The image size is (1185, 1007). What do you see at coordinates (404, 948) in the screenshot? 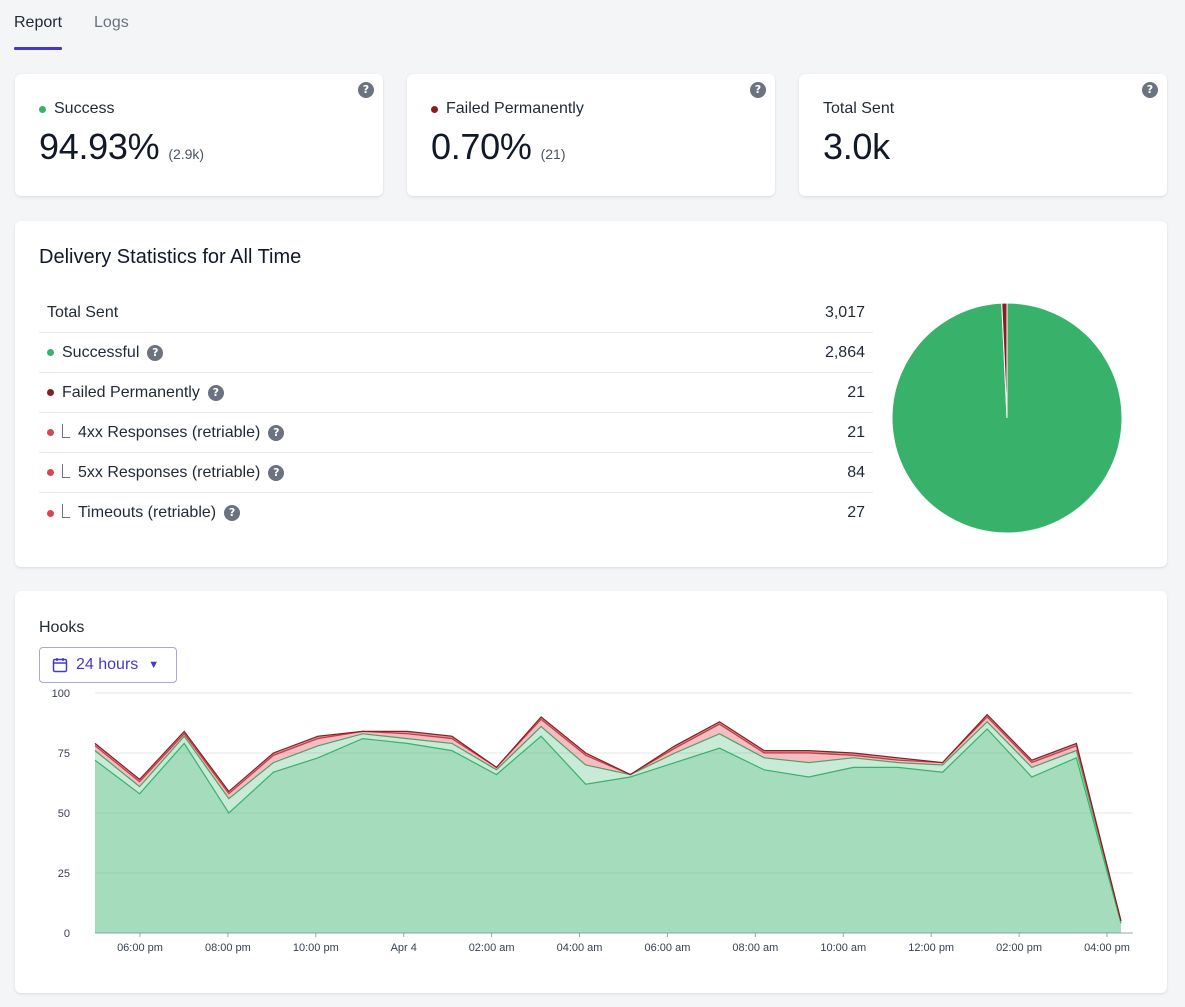
I see `x-tick-label: Apr 4` at bounding box center [404, 948].